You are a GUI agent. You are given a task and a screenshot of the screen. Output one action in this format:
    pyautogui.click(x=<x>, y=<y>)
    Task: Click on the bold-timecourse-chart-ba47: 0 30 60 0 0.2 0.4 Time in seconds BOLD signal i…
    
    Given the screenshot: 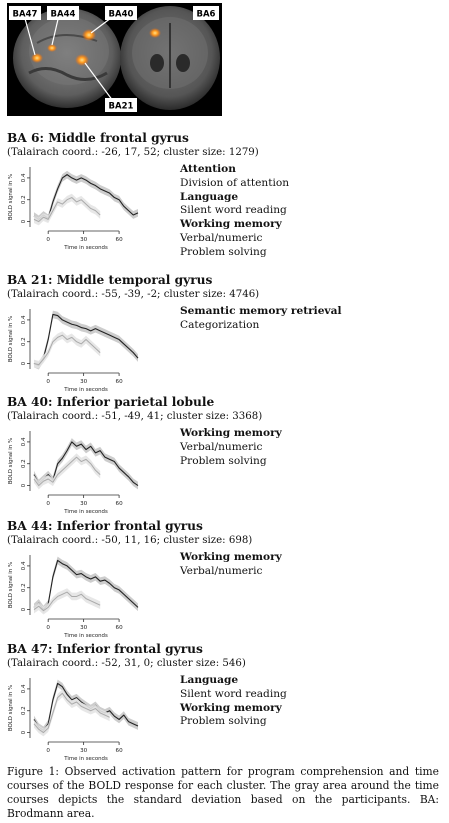 What is the action you would take?
    pyautogui.click(x=73, y=720)
    